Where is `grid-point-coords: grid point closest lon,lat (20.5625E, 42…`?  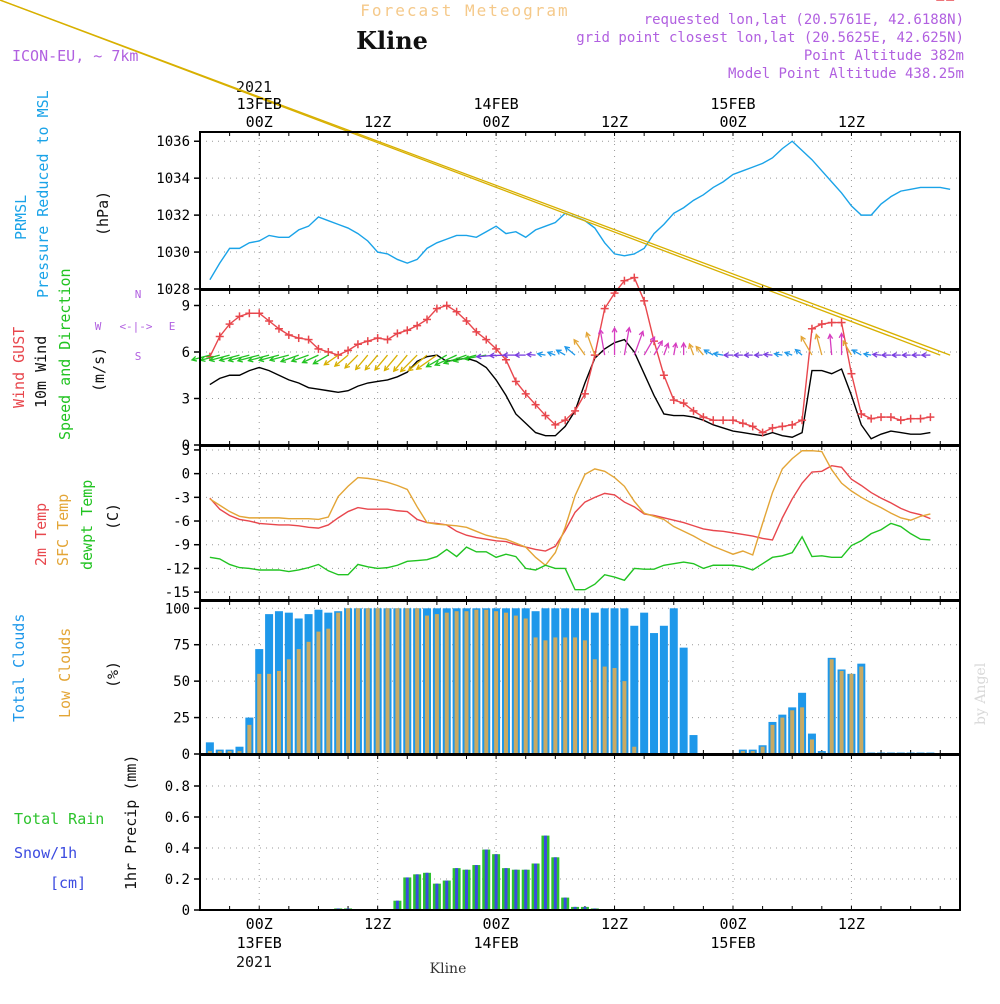 grid-point-coords: grid point closest lon,lat (20.5625E, 42… is located at coordinates (770, 38).